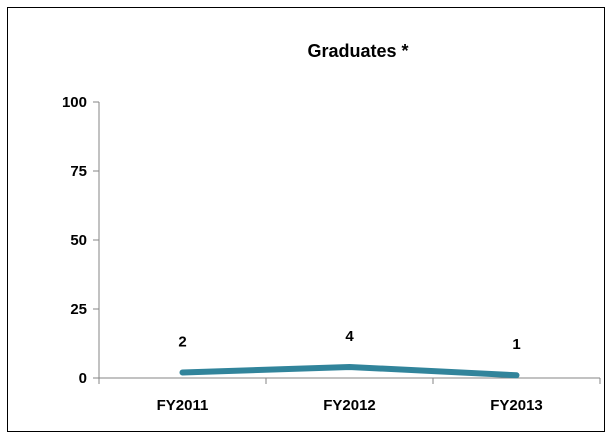 Image resolution: width=615 pixels, height=440 pixels. What do you see at coordinates (74, 102) in the screenshot?
I see `y-tick-label: 100` at bounding box center [74, 102].